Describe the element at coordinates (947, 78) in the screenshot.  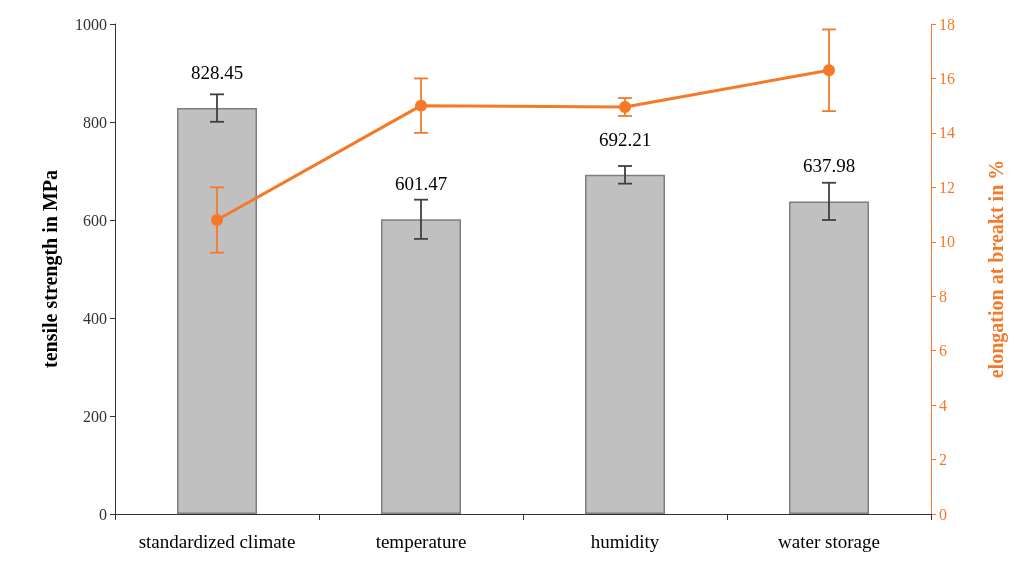
I see `y2-tick-label: 16` at that location.